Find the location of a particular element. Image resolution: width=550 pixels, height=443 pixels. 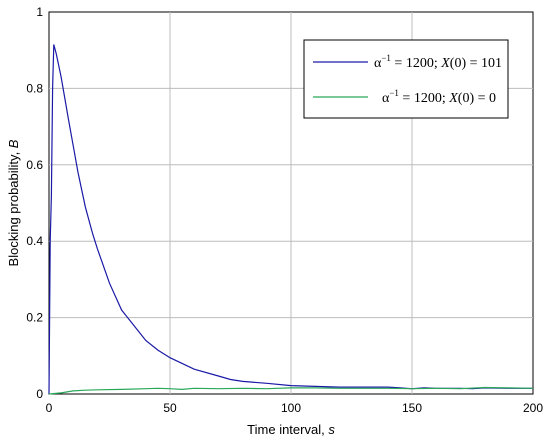

legend-entry-series-1: α−1 = 1200; X(0) = 101 is located at coordinates (438, 62).